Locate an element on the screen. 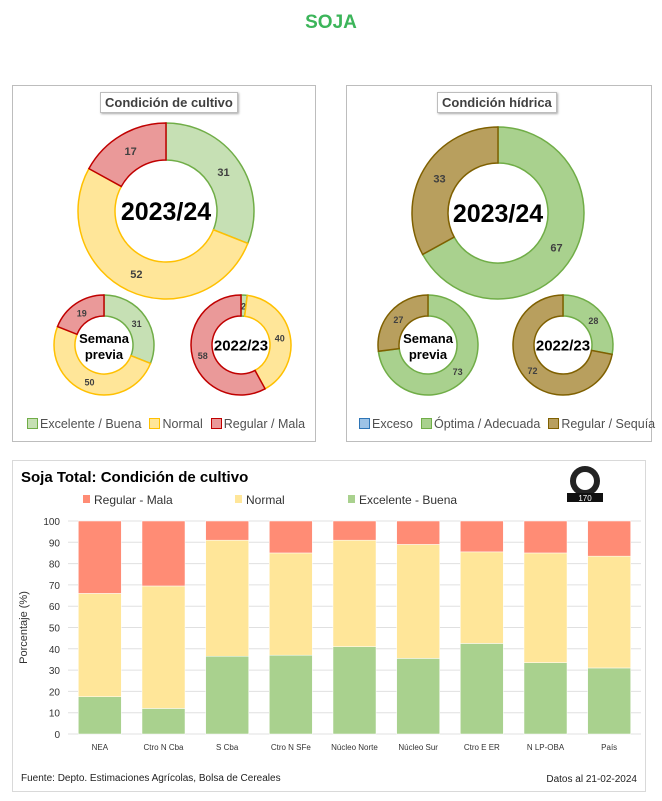 This screenshot has height=801, width=662. donut-center-label: Semana is located at coordinates (104, 338).